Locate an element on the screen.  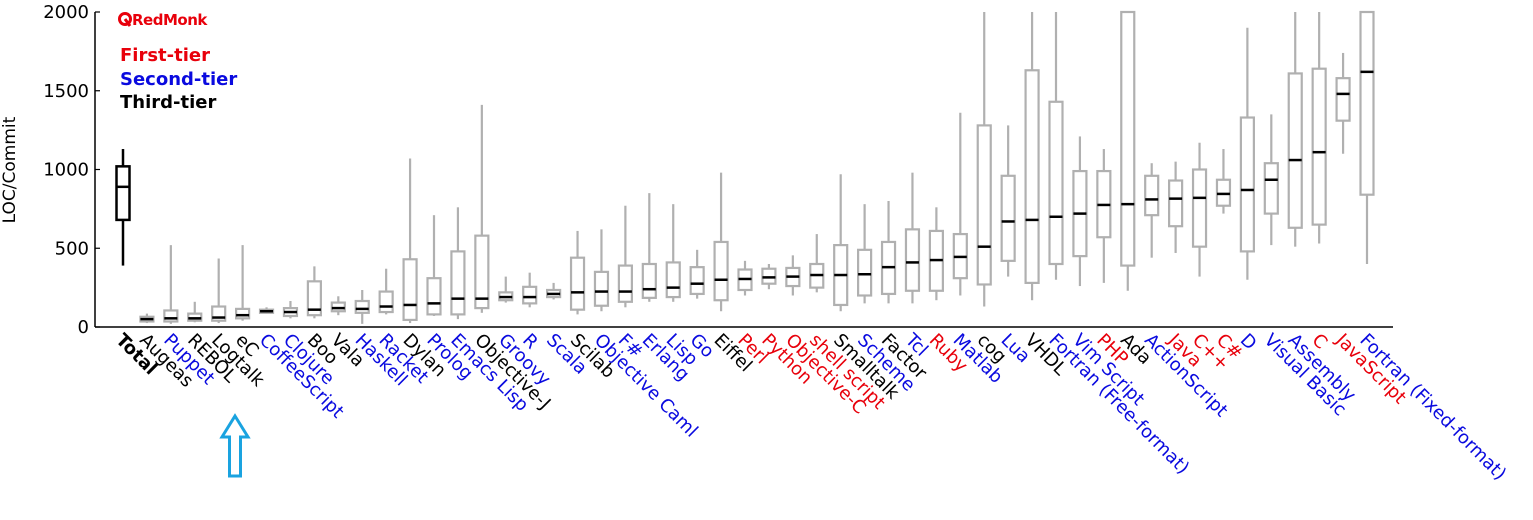
box-javascript is located at coordinates (1343, 103).